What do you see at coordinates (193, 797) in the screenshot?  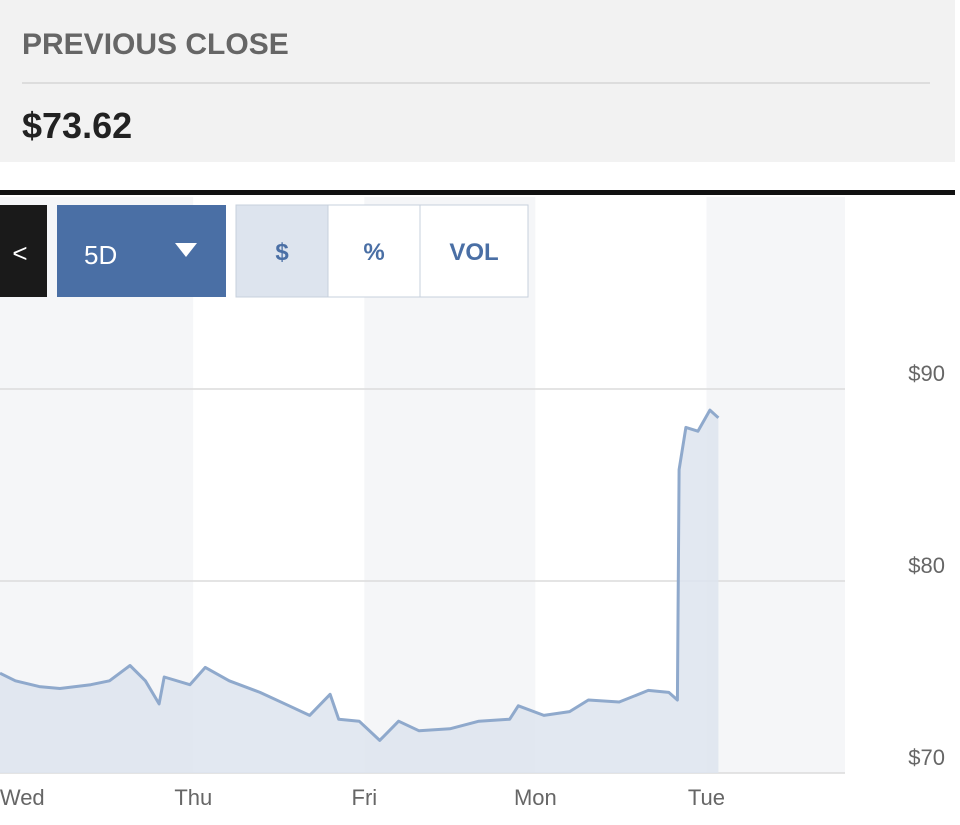 I see `x-tick-label: Thu` at bounding box center [193, 797].